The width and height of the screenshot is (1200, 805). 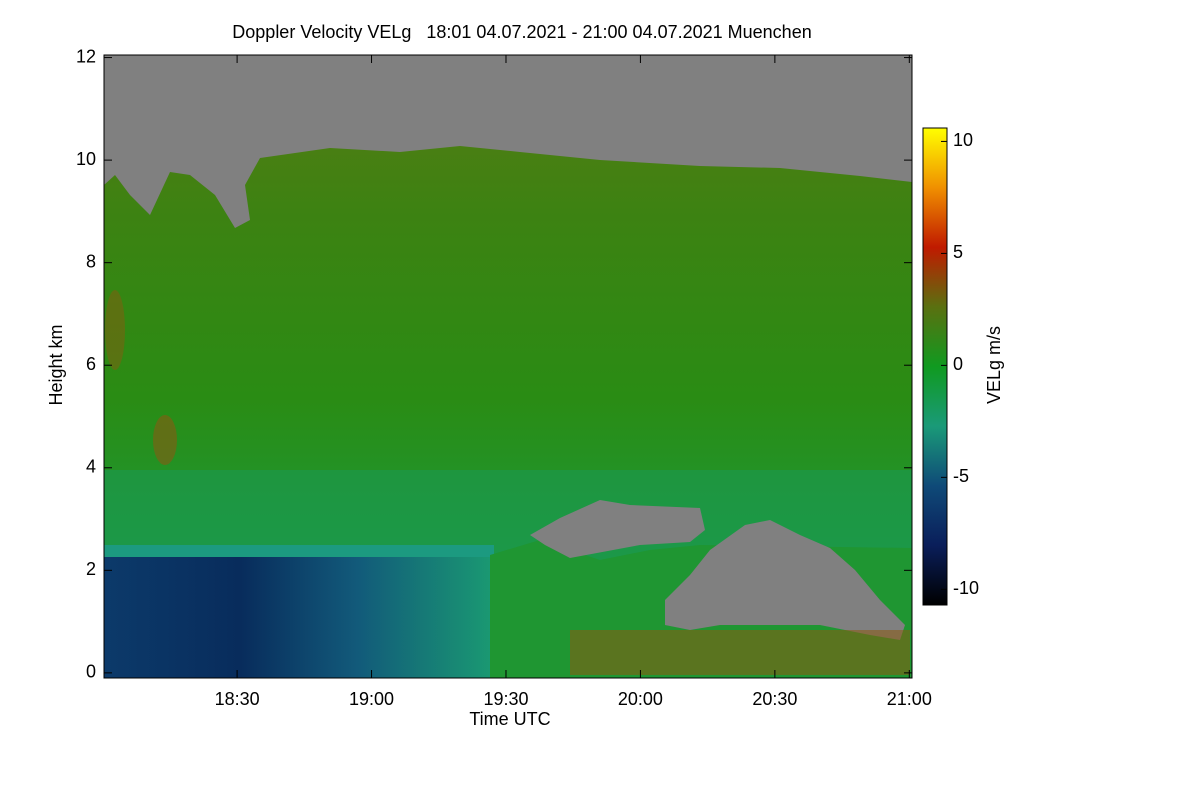 What do you see at coordinates (509, 719) in the screenshot?
I see `x-axis-label: Time UTC` at bounding box center [509, 719].